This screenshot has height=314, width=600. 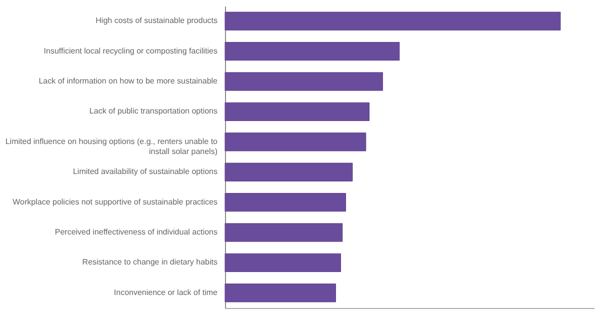 I want to click on y-tick-label: Limited availability of sustainable options, so click(x=145, y=171).